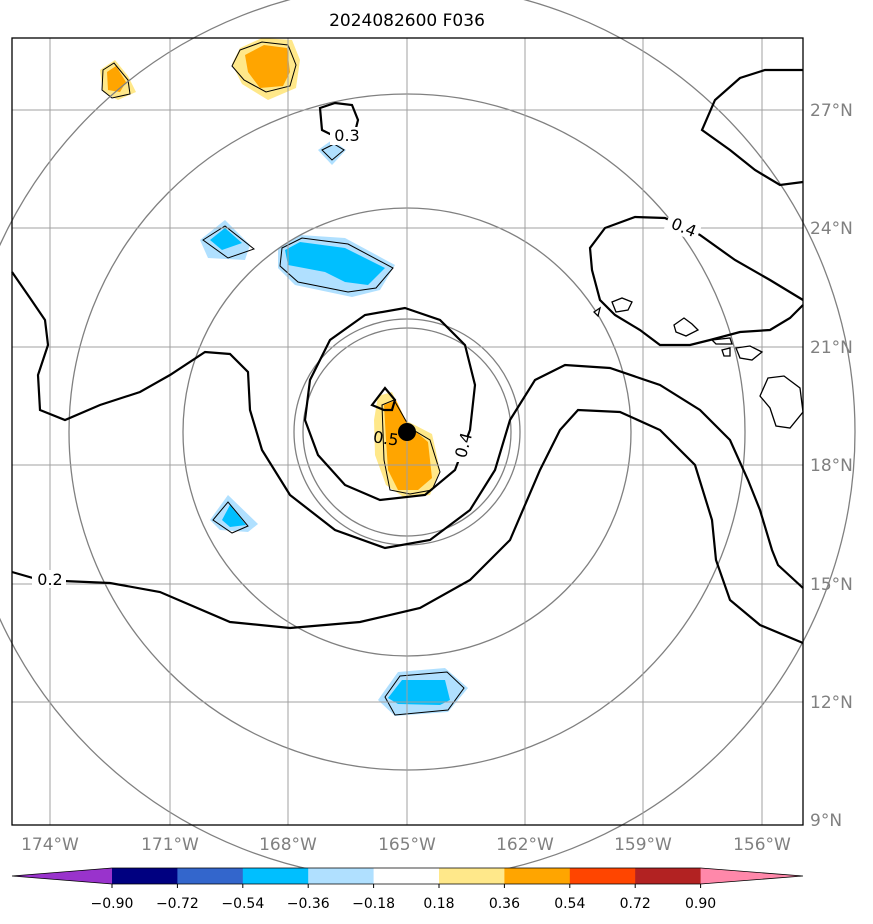 The height and width of the screenshot is (924, 873). Describe the element at coordinates (696, 281) in the screenshot. I see `contour-0.4-east` at that location.